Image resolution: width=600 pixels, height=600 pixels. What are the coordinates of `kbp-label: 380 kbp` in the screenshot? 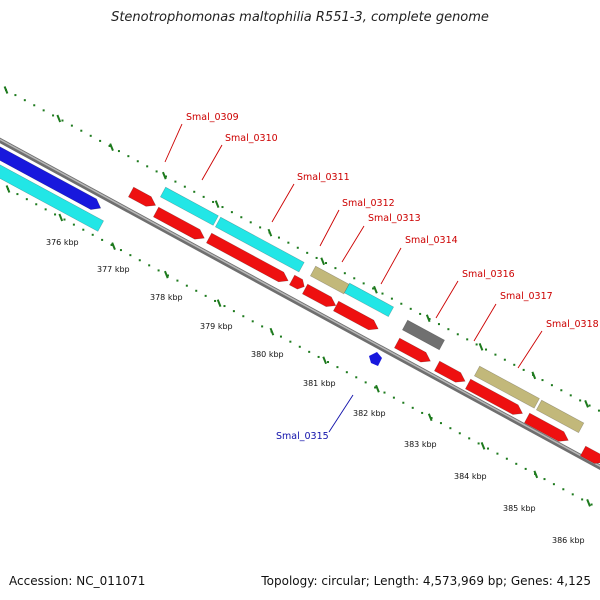 It's located at (267, 354).